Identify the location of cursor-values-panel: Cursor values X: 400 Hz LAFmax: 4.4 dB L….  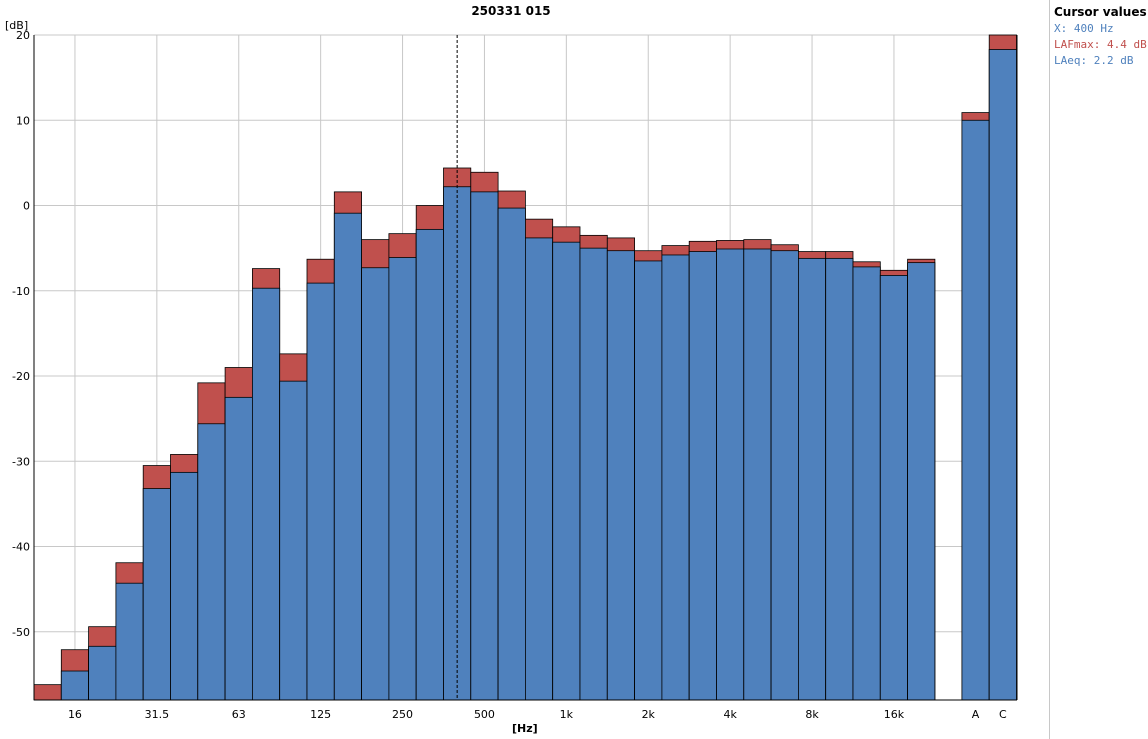
(1098, 369).